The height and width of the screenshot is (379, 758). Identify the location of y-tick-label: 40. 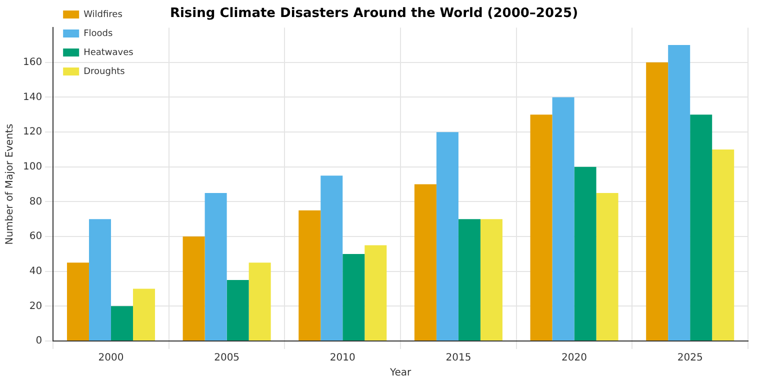
(35, 271).